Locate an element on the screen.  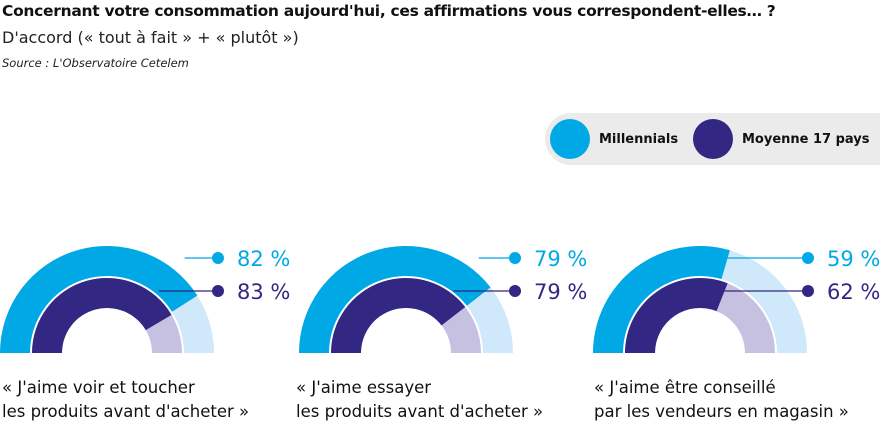
legend-item-millennials: Millennials is located at coordinates (614, 139).